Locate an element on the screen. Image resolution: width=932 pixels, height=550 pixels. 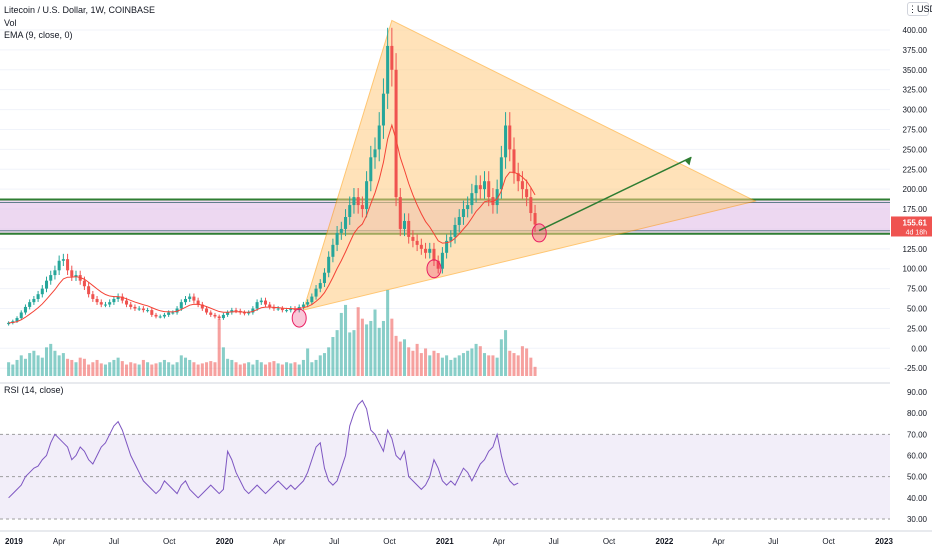
rsi-tick-label: 30.00 is located at coordinates (917, 519).